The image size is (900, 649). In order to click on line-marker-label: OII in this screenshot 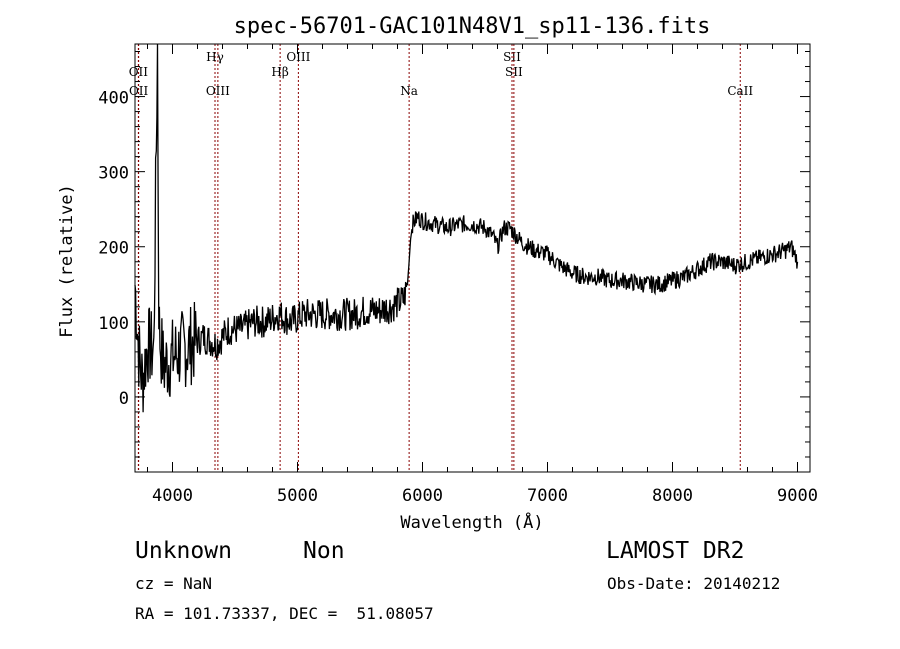, I will do `click(139, 91)`.